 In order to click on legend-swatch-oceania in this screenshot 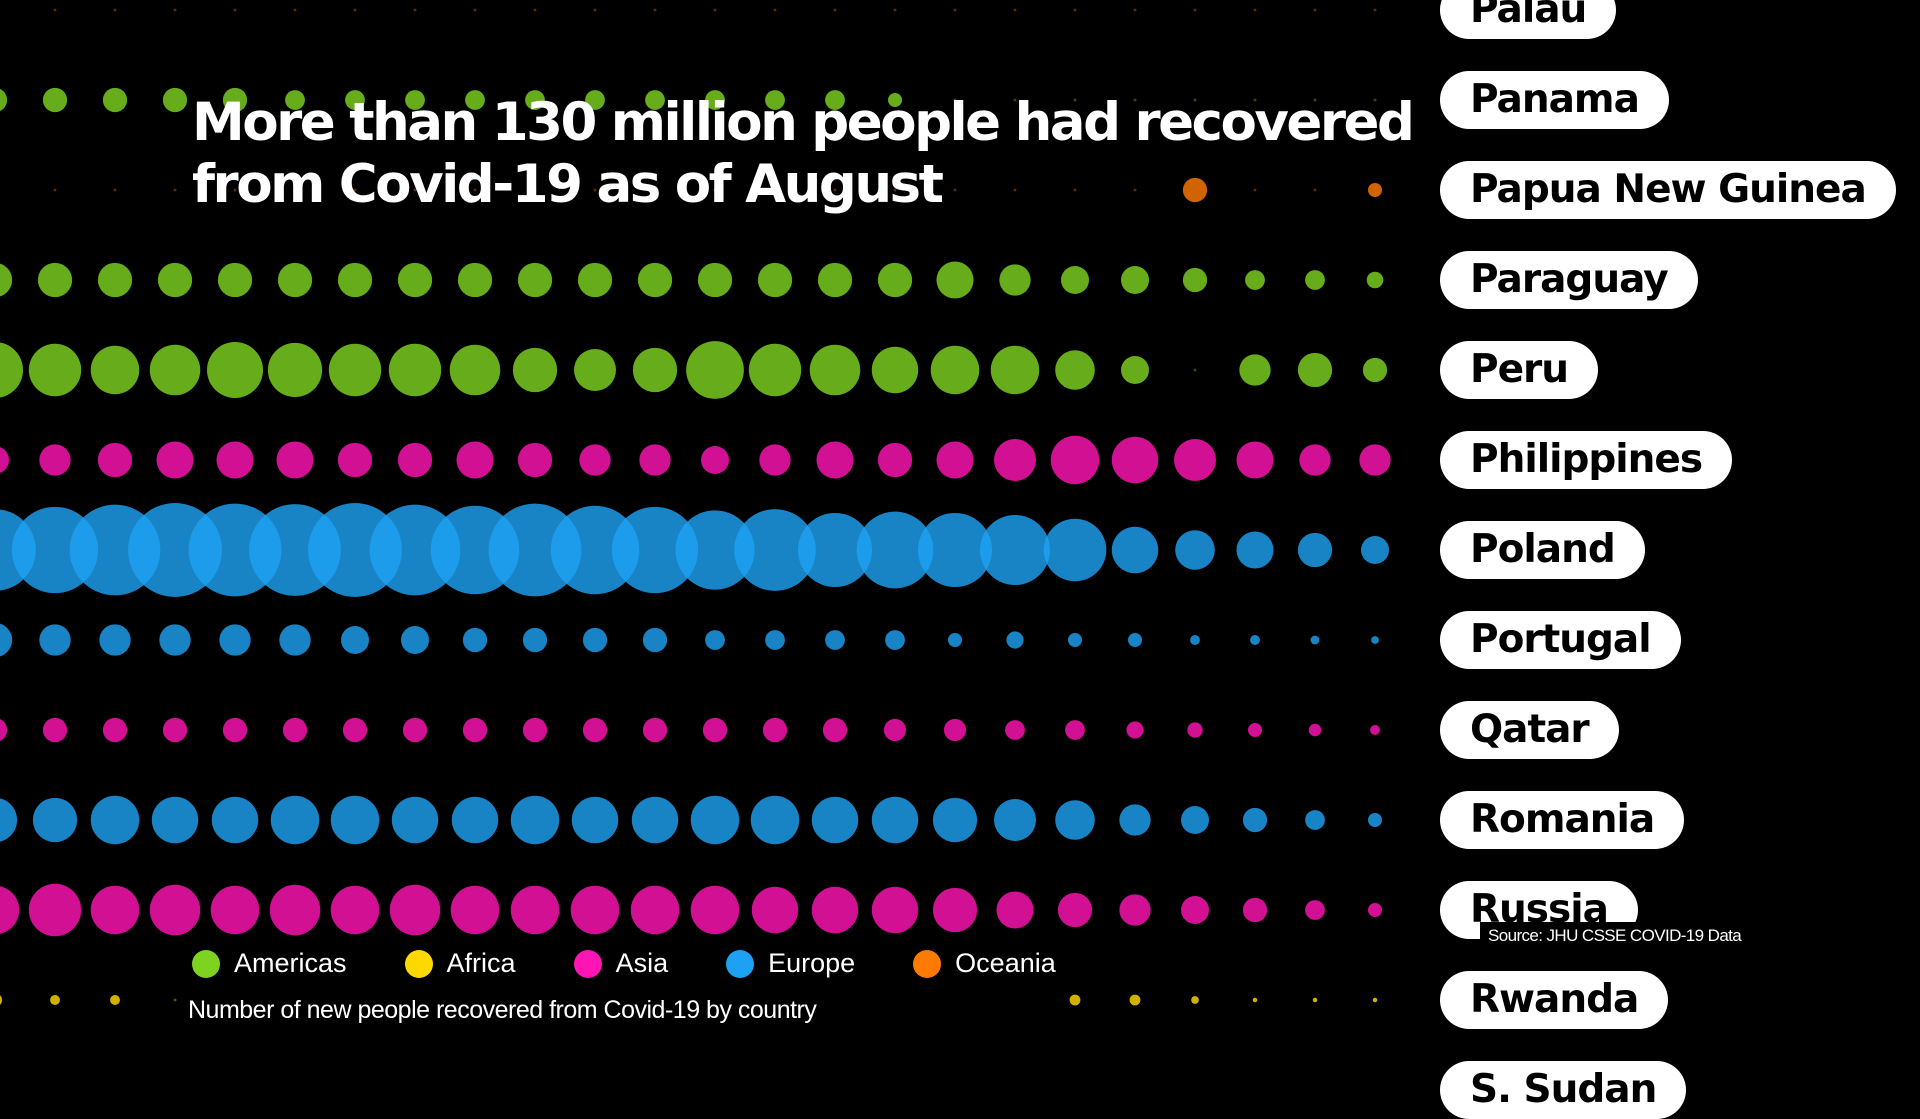, I will do `click(927, 963)`.